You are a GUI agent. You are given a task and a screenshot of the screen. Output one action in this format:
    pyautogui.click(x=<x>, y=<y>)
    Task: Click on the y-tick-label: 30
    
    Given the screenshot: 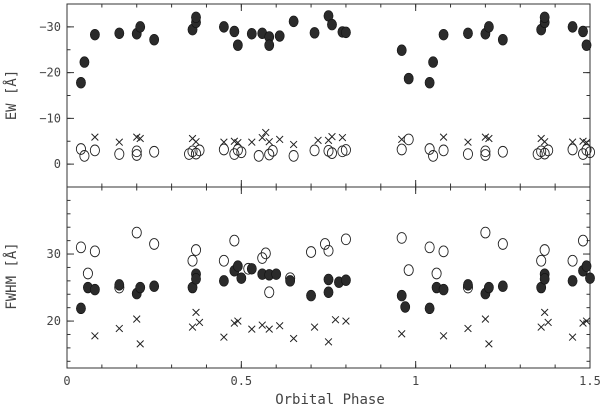 What is the action you would take?
    pyautogui.click(x=54, y=254)
    